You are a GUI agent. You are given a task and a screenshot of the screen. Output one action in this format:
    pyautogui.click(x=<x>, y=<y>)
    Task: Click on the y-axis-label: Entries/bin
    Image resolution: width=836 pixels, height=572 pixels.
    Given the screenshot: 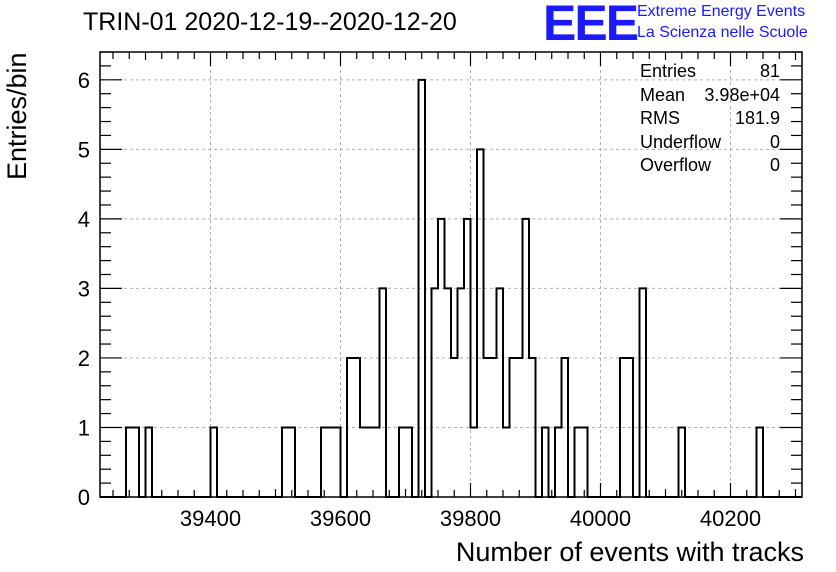 What is the action you would take?
    pyautogui.click(x=17, y=116)
    